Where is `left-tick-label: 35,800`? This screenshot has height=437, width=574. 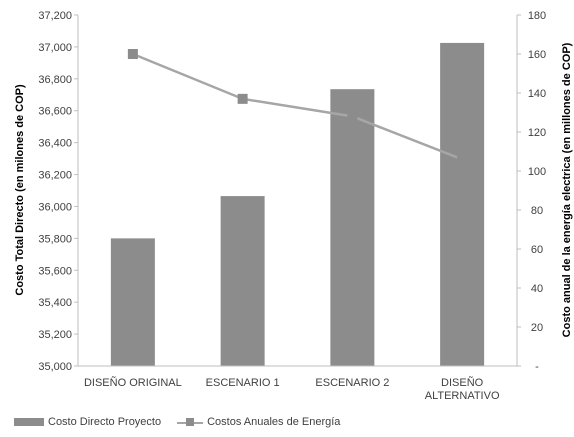
left-tick-label: 35,800 is located at coordinates (55, 239).